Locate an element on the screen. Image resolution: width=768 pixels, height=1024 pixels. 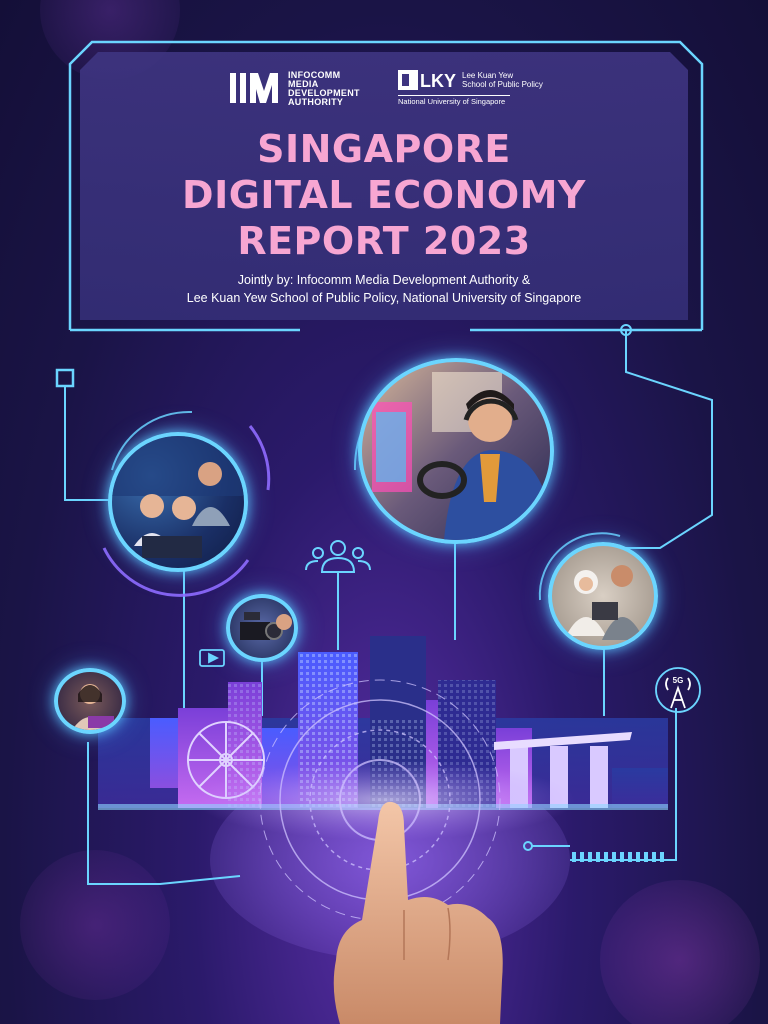
decorative-arcs-violet is located at coordinates (186, 511).